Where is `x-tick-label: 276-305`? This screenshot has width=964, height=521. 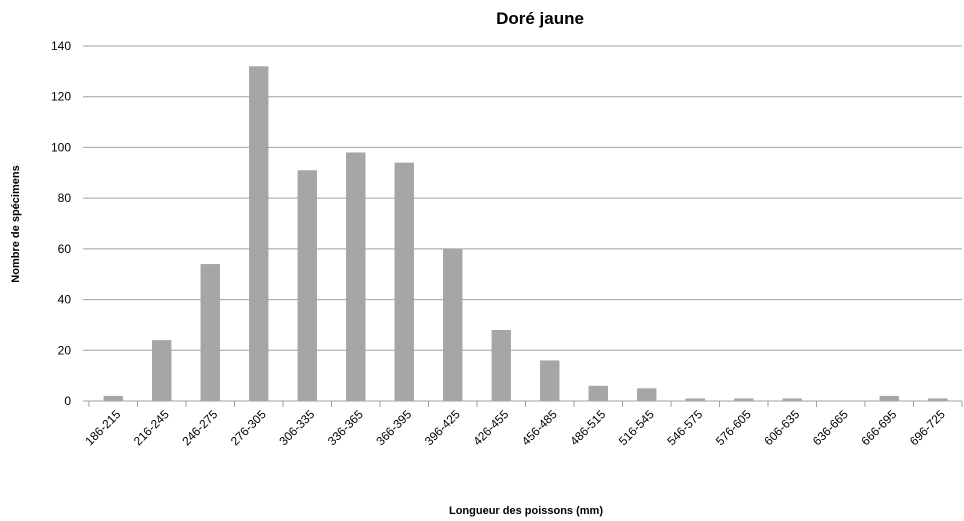
x-tick-label: 276-305 is located at coordinates (248, 427).